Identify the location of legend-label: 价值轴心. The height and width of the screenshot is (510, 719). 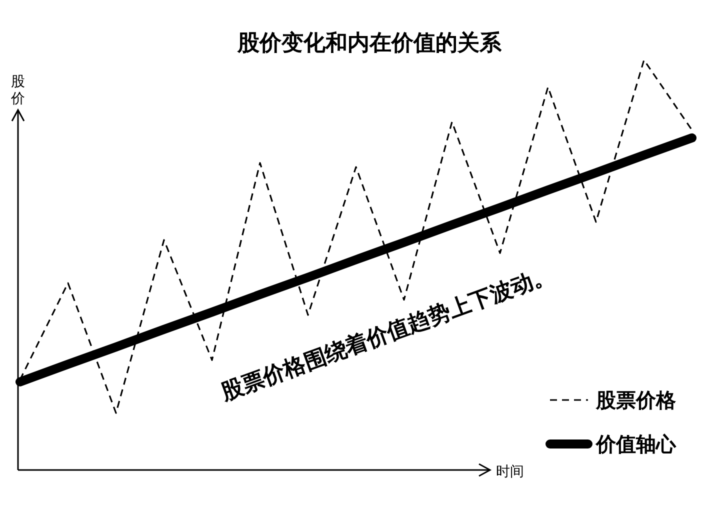
(636, 444).